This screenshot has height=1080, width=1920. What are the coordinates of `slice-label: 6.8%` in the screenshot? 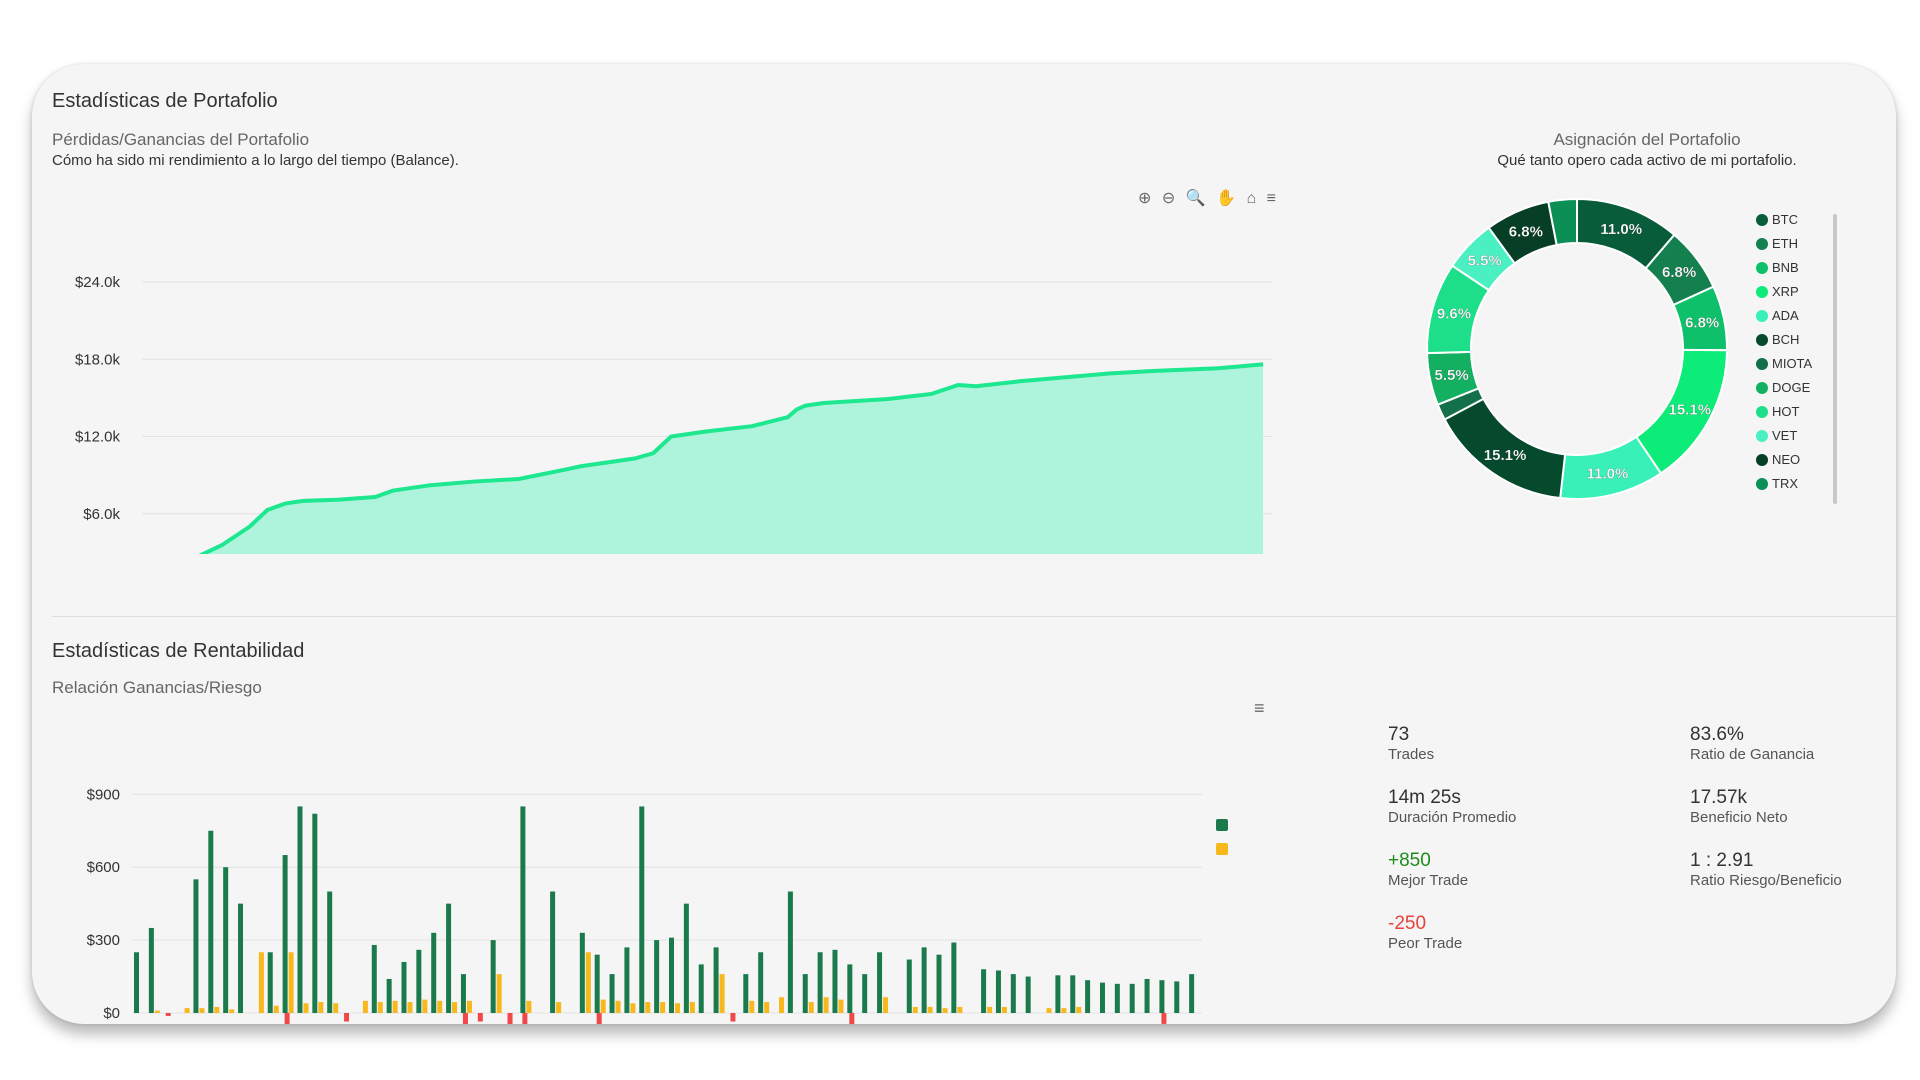 It's located at (1526, 232).